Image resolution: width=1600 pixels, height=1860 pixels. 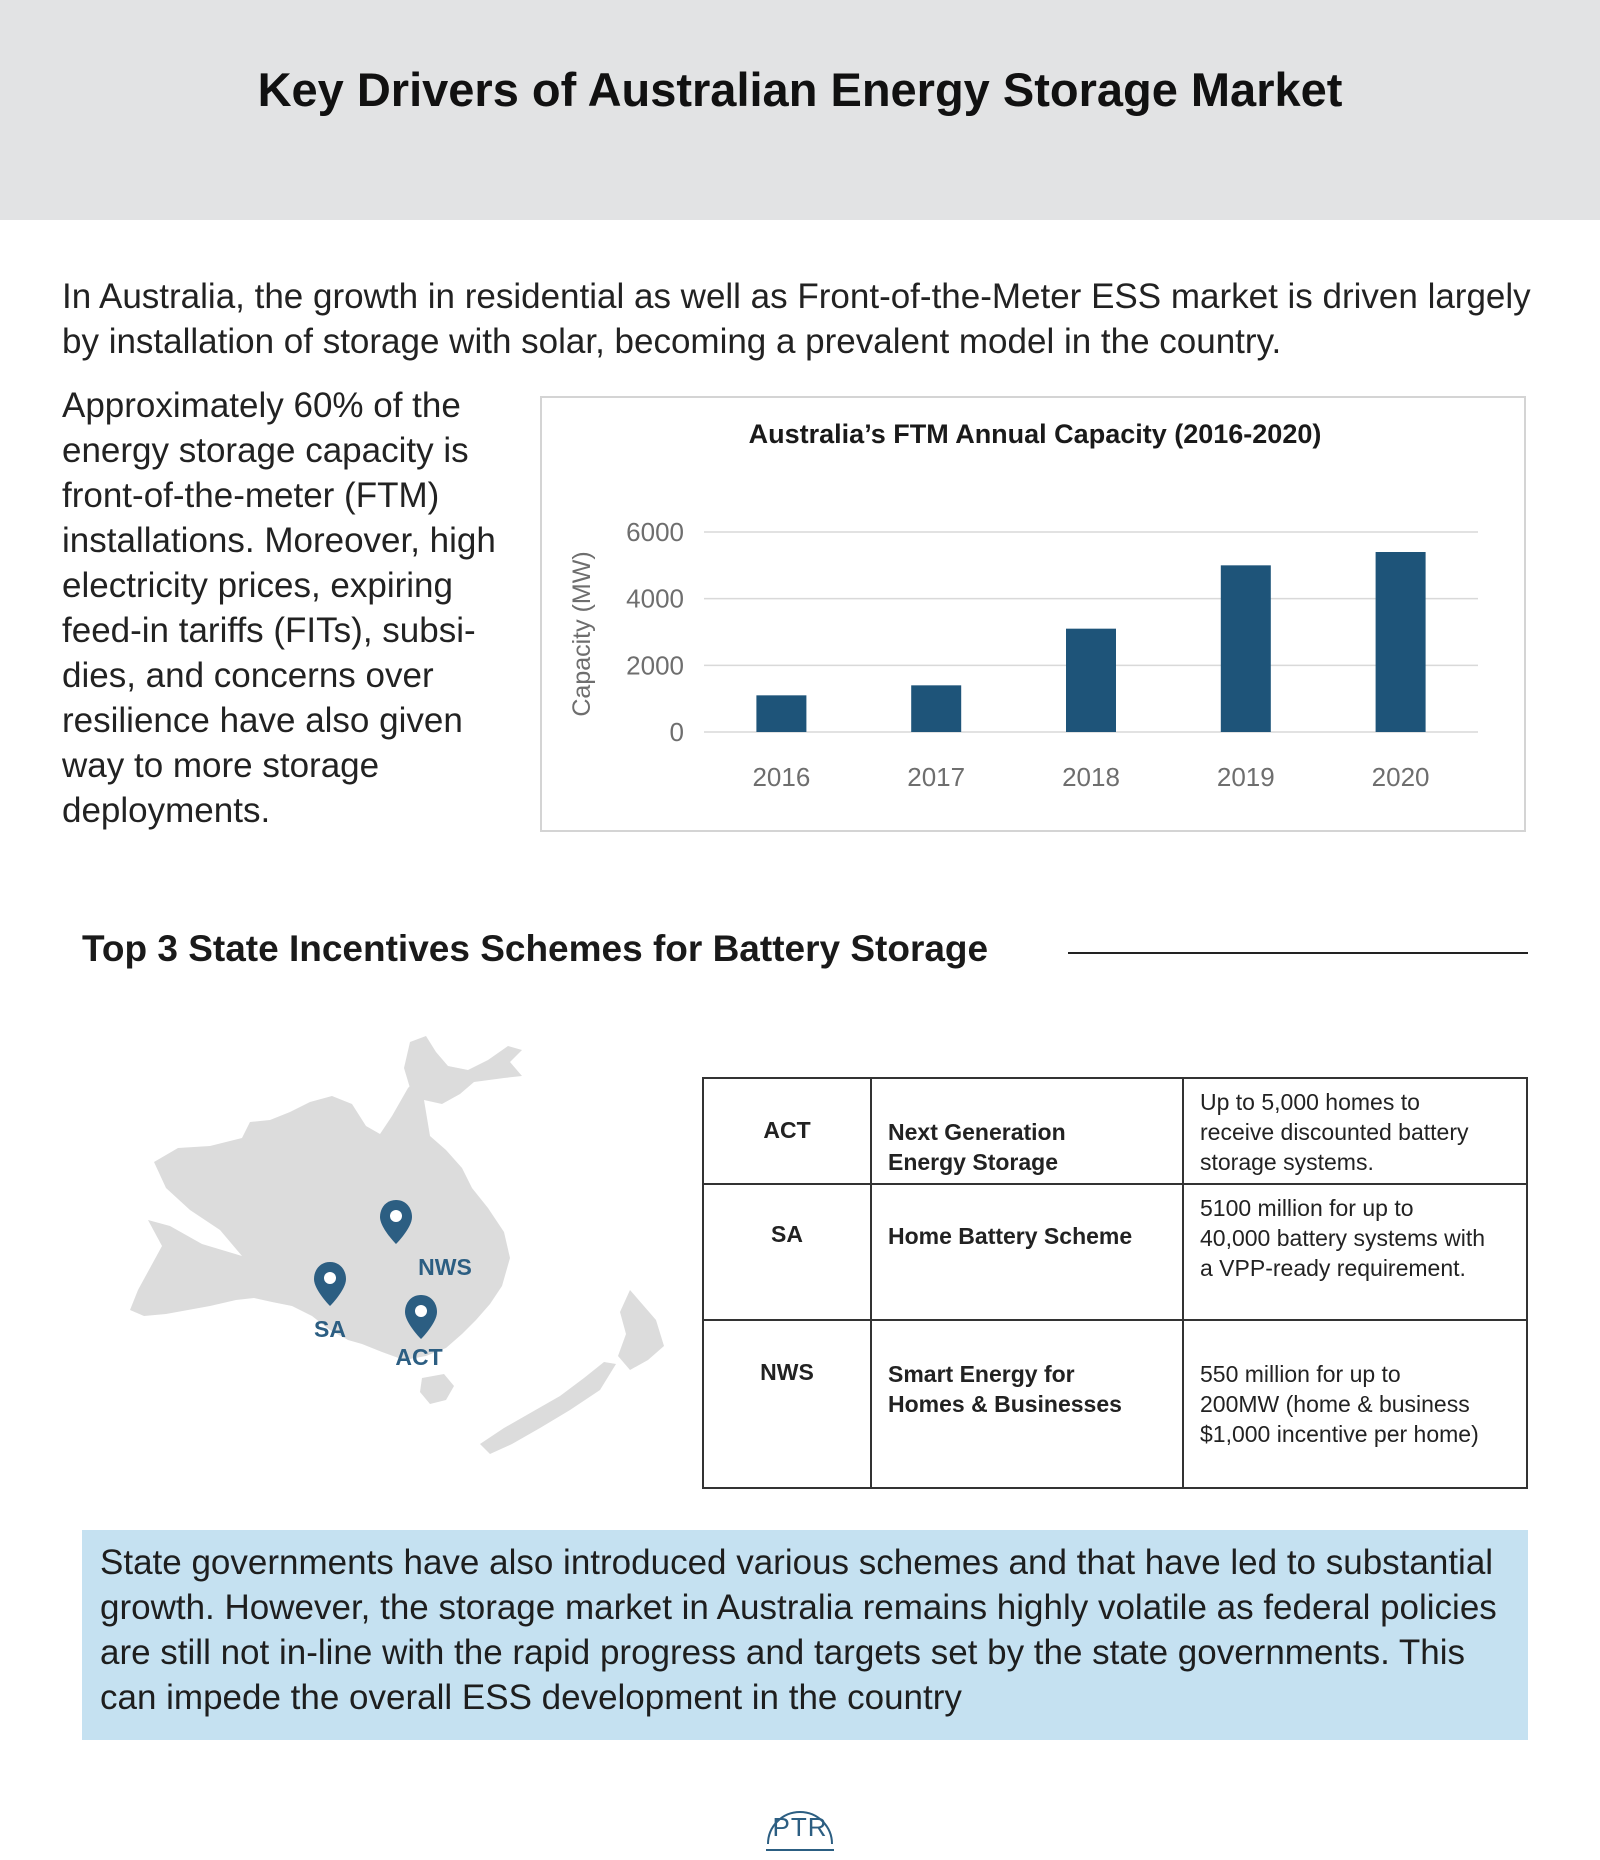 I want to click on x-tick-label: 2020, so click(x=1401, y=777).